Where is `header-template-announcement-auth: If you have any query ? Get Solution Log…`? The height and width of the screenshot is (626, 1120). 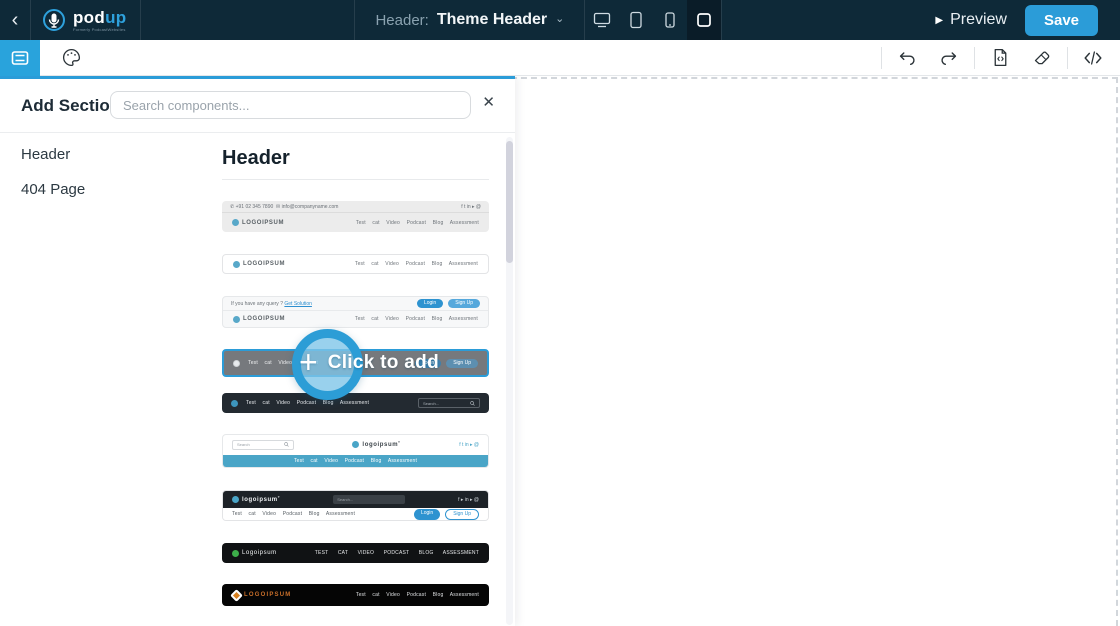
header-template-announcement-auth: If you have any query ? Get Solution Log… is located at coordinates (355, 312).